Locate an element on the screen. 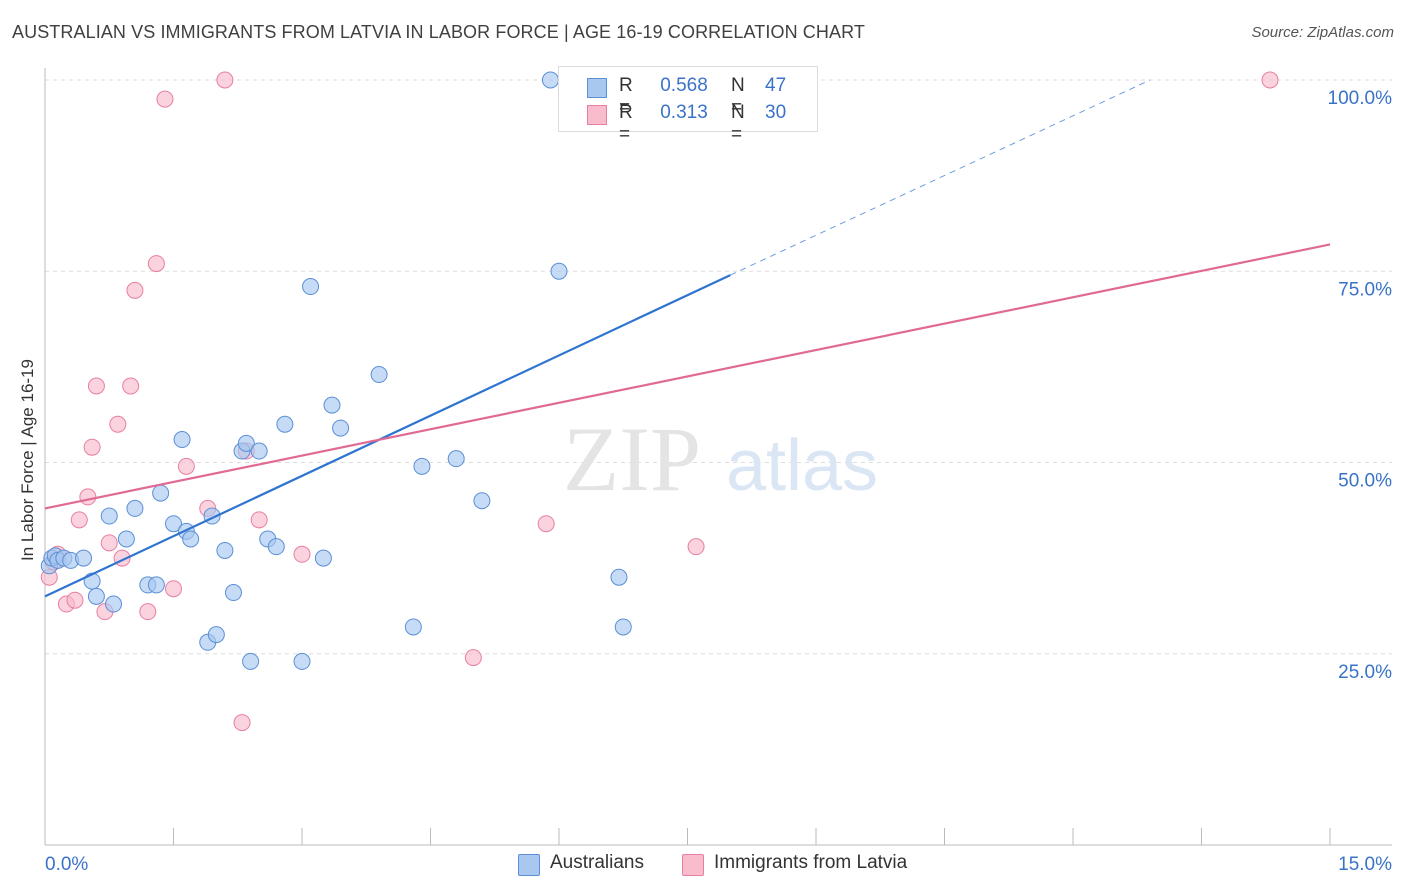 The height and width of the screenshot is (892, 1406). watermark-atlas: atlas is located at coordinates (802, 466).